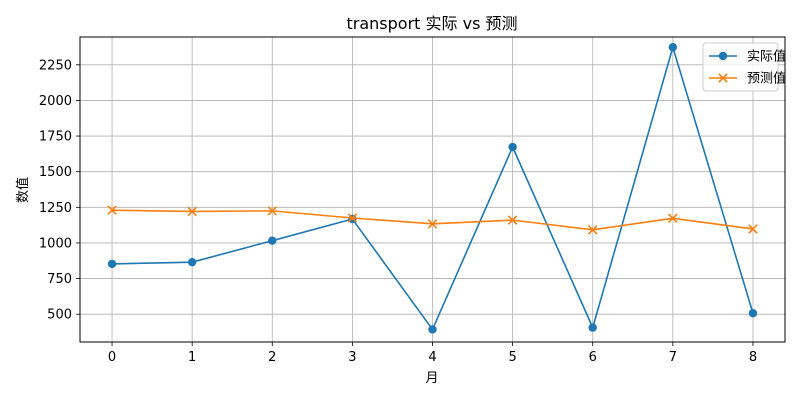 The width and height of the screenshot is (800, 400). I want to click on x-tick-label: 4, so click(432, 357).